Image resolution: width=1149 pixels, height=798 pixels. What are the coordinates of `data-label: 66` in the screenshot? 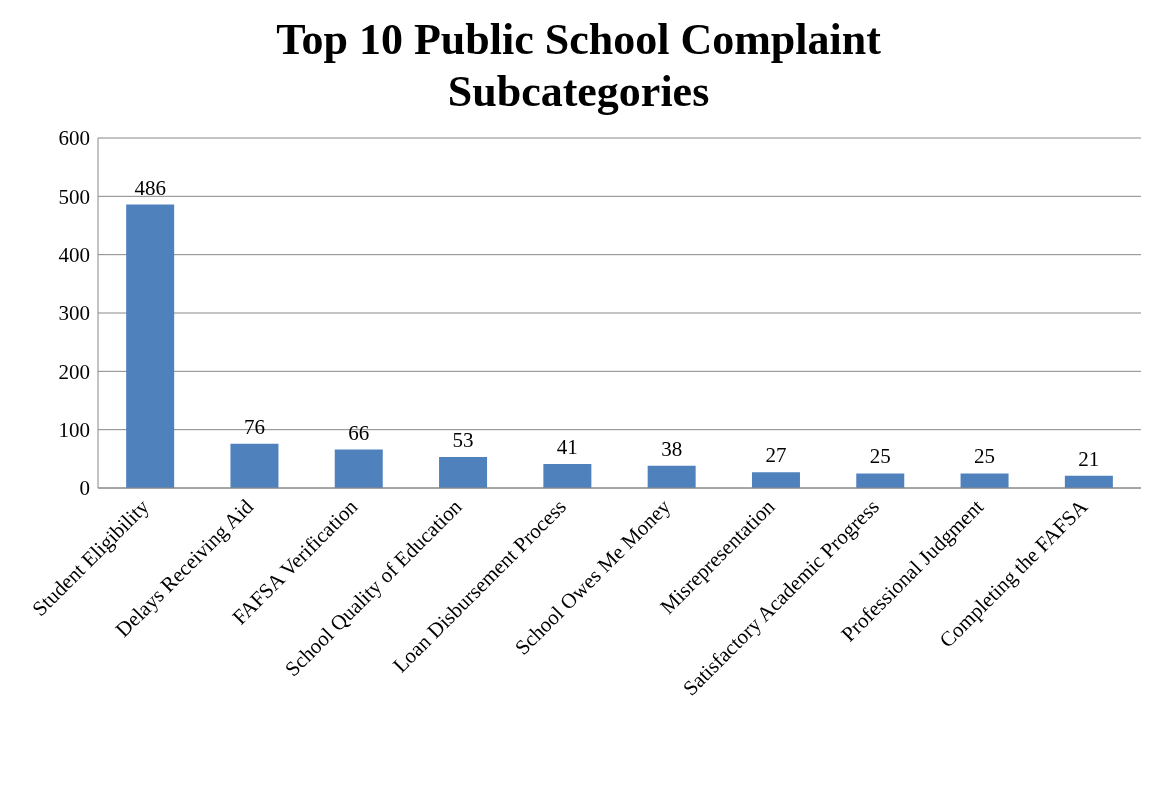 It's located at (359, 432).